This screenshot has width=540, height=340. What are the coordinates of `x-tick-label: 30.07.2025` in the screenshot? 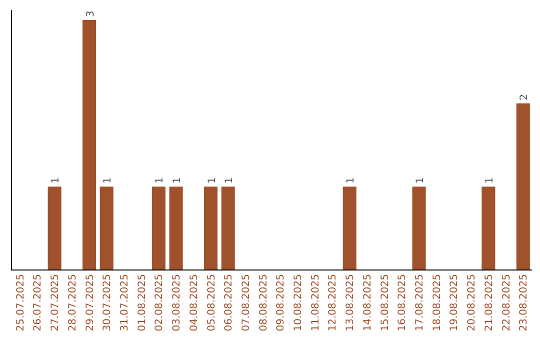 It's located at (108, 303).